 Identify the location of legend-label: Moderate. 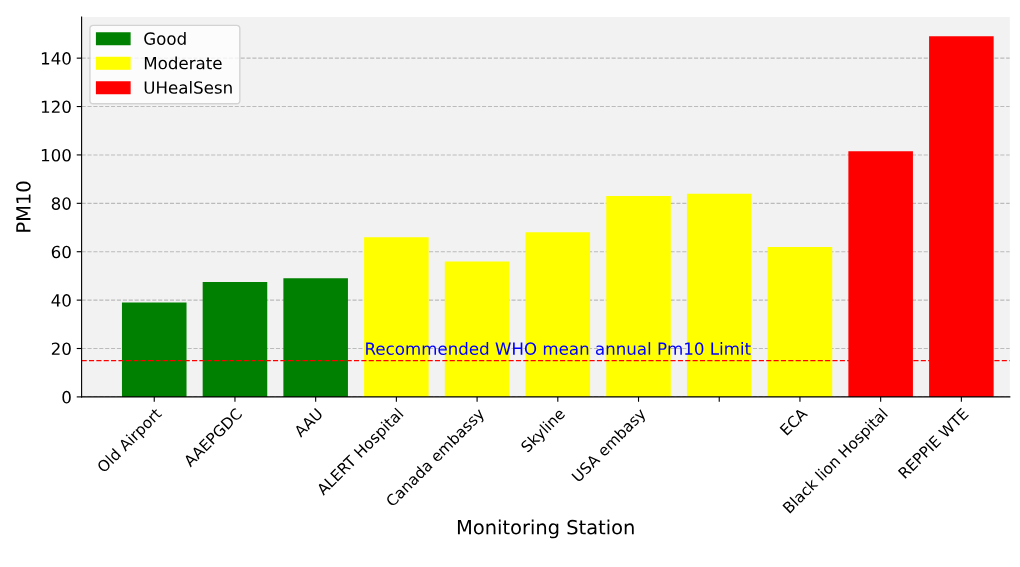
(183, 63).